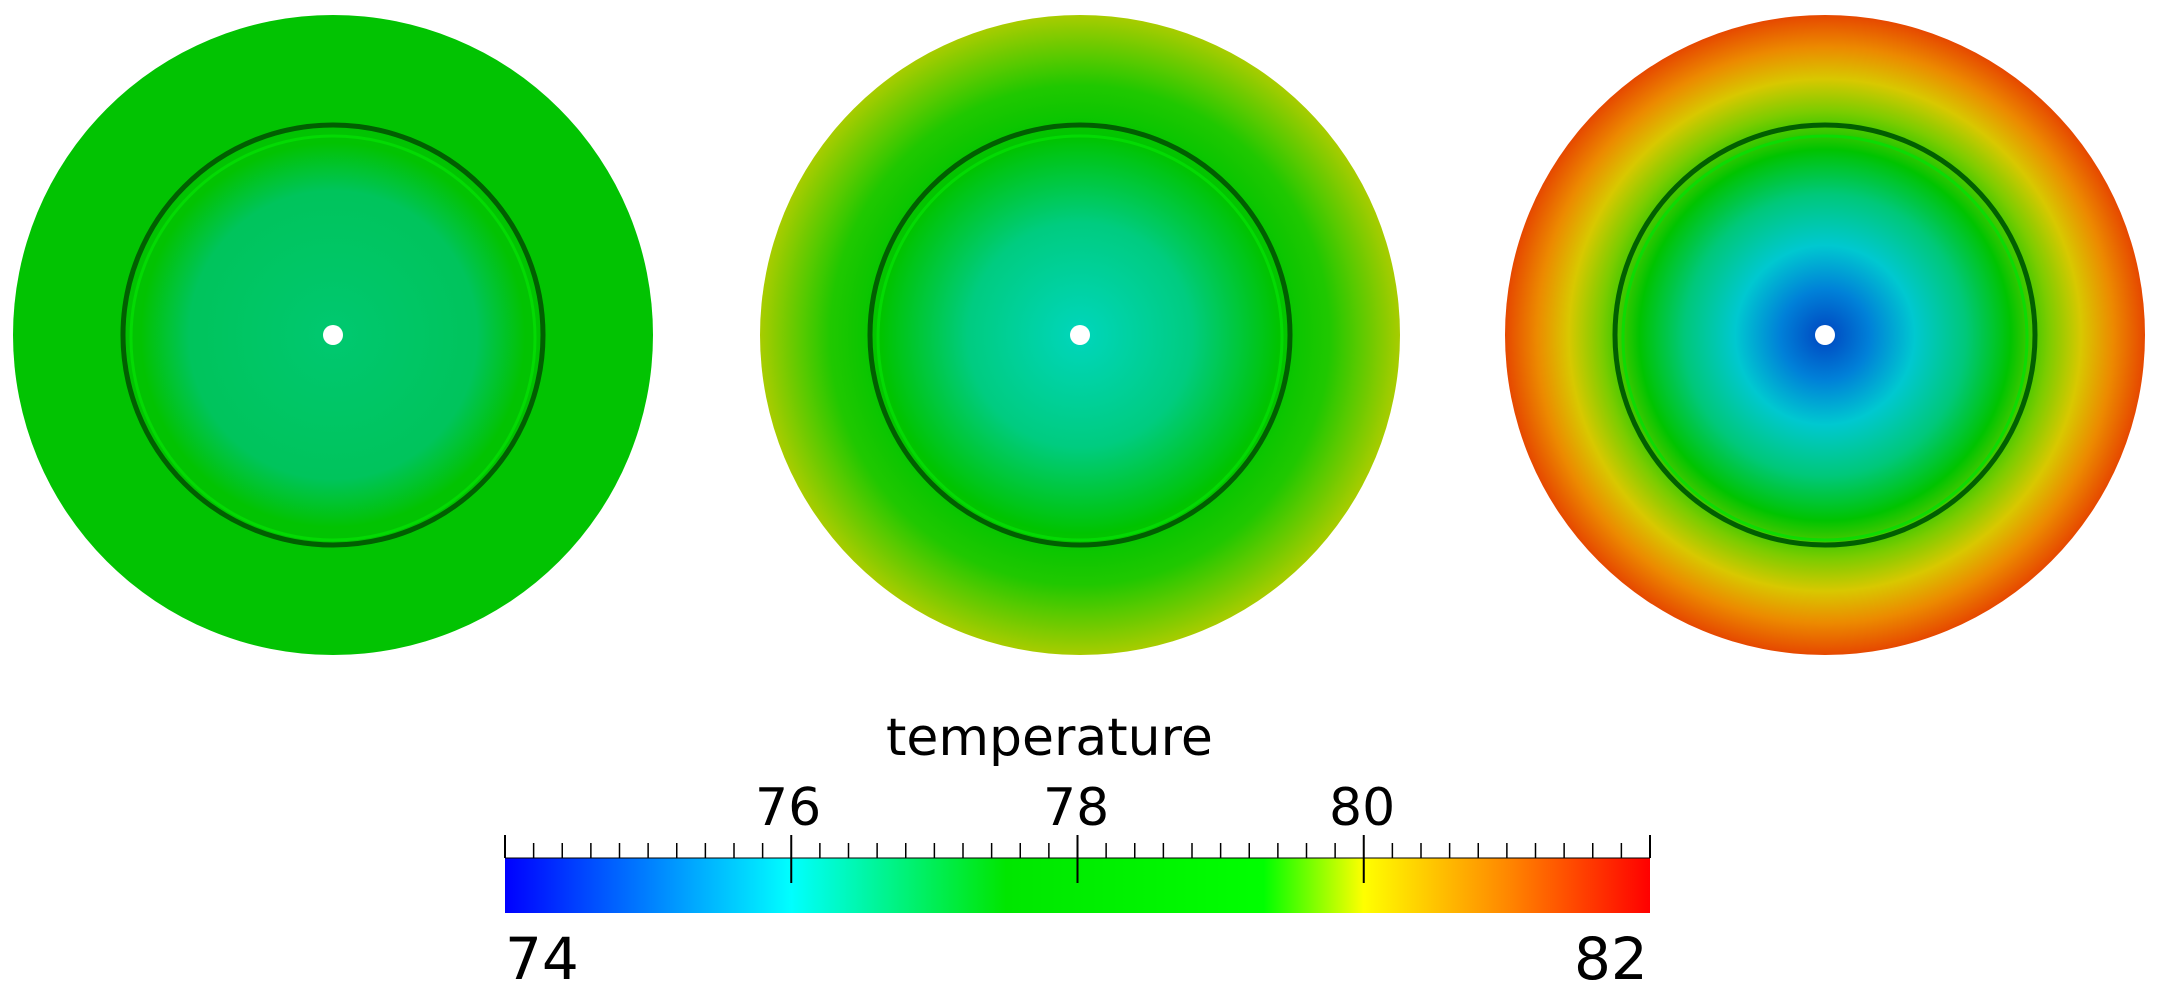  Describe the element at coordinates (542, 959) in the screenshot. I see `colorbar-min-label: 74` at that location.